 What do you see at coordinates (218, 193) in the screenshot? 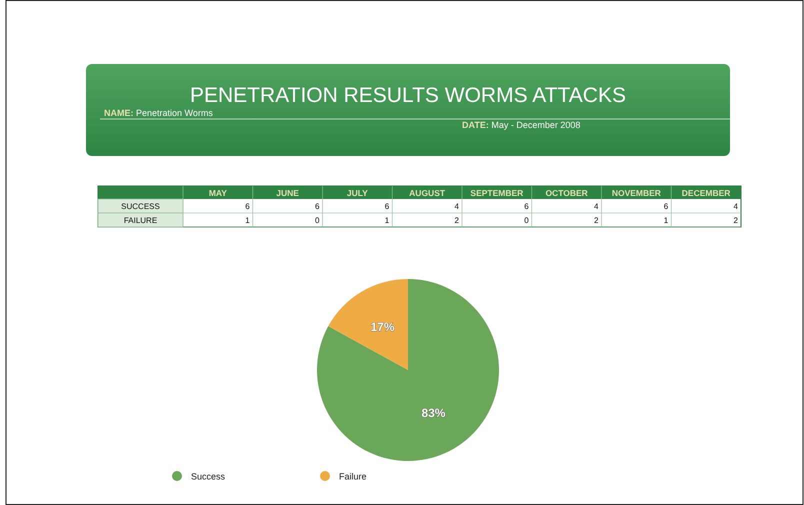
I see `category-label: MAY` at bounding box center [218, 193].